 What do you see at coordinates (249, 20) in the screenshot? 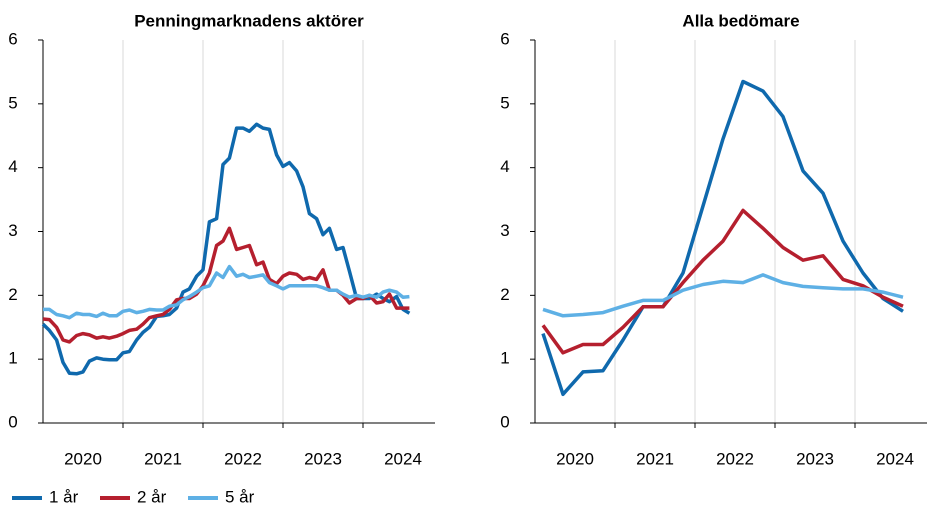
I see `chart-title: Penningmarknadens aktörer` at bounding box center [249, 20].